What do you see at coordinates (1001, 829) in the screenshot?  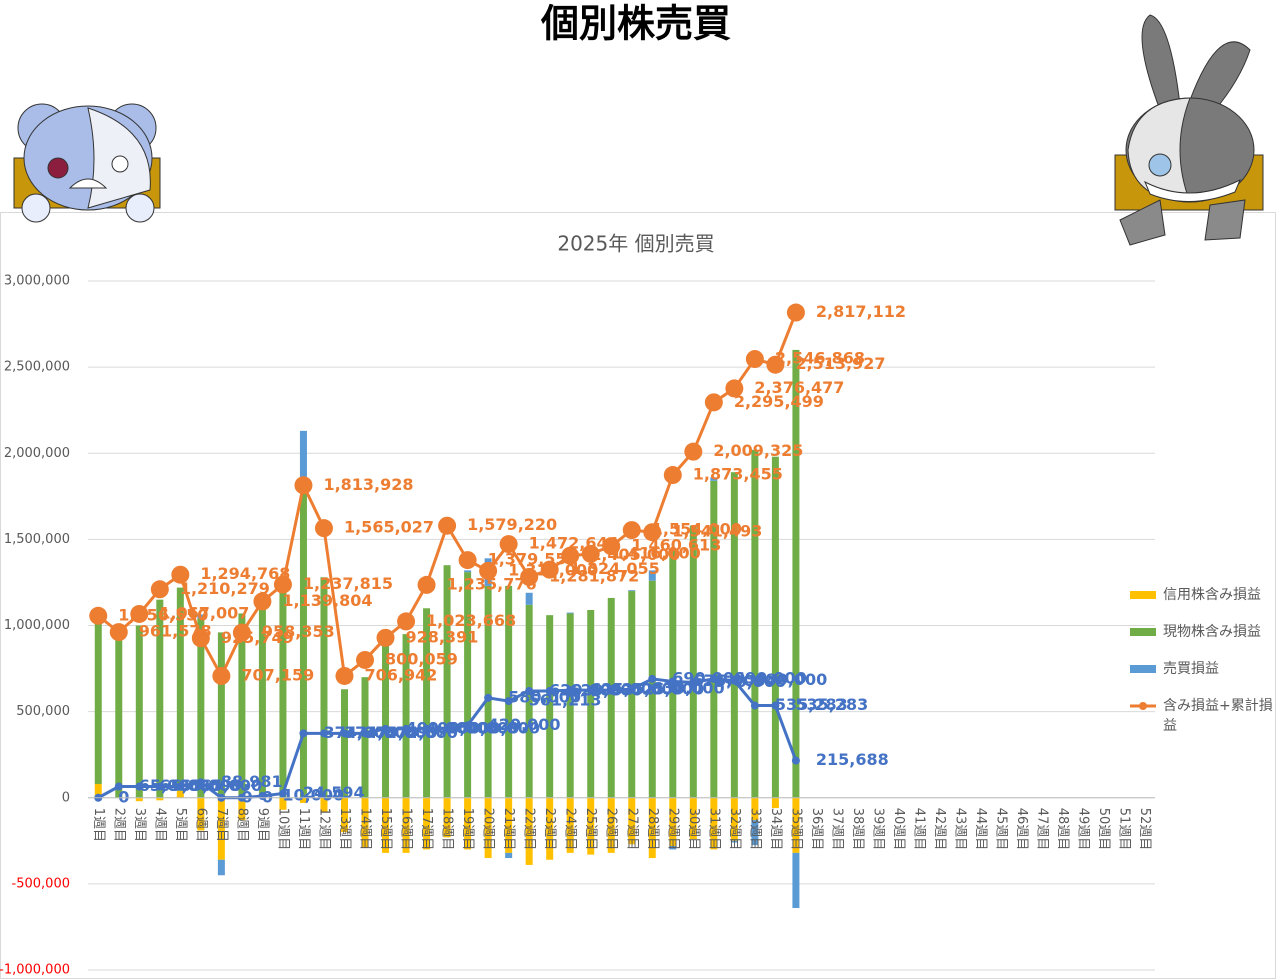 I see `x-tick-label: 45週目` at bounding box center [1001, 829].